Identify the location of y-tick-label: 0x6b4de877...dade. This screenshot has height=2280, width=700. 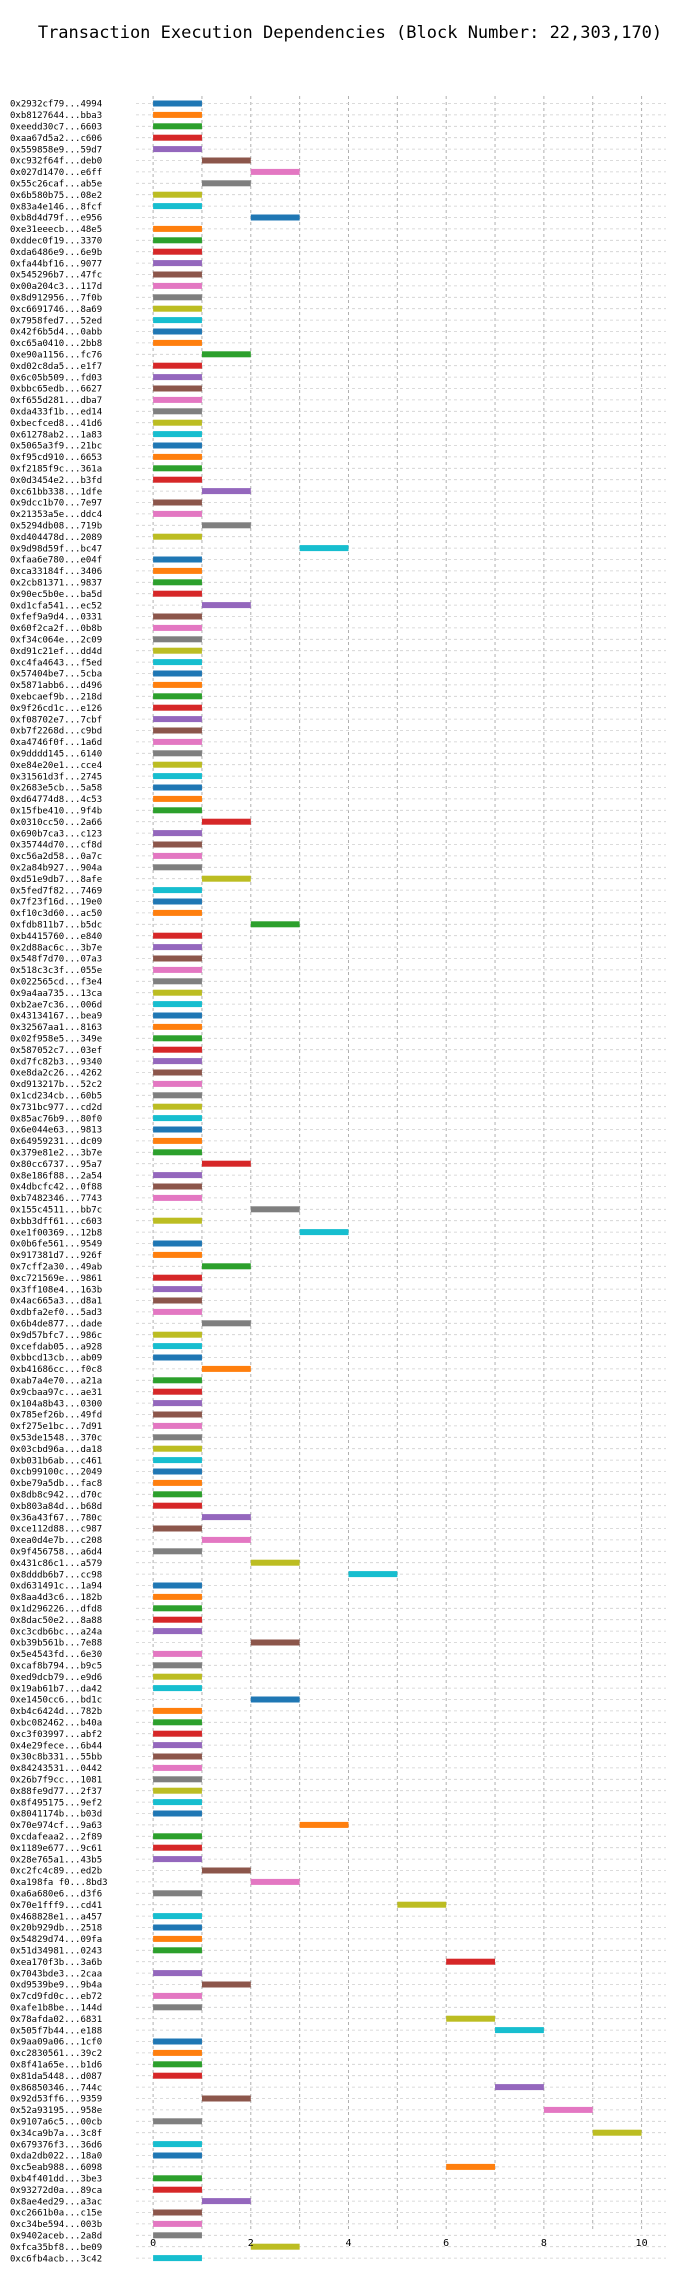
(56, 1325).